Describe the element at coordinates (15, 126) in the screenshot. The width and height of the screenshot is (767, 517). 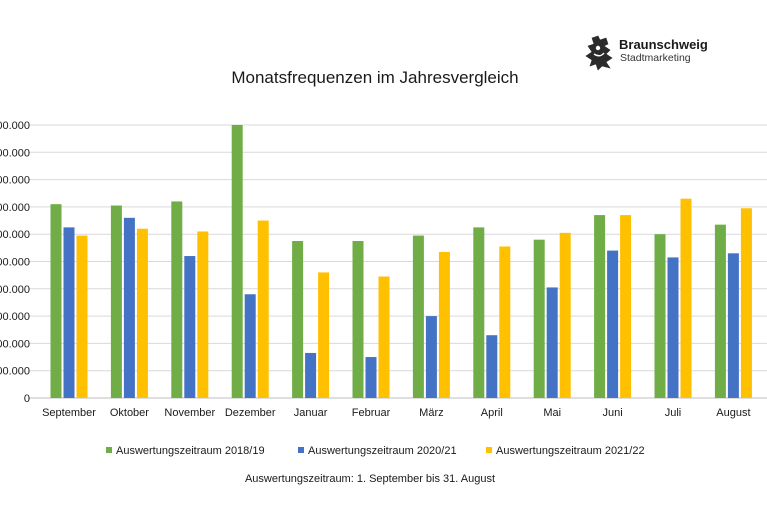
I see `y-tick-label: 1.000.000` at that location.